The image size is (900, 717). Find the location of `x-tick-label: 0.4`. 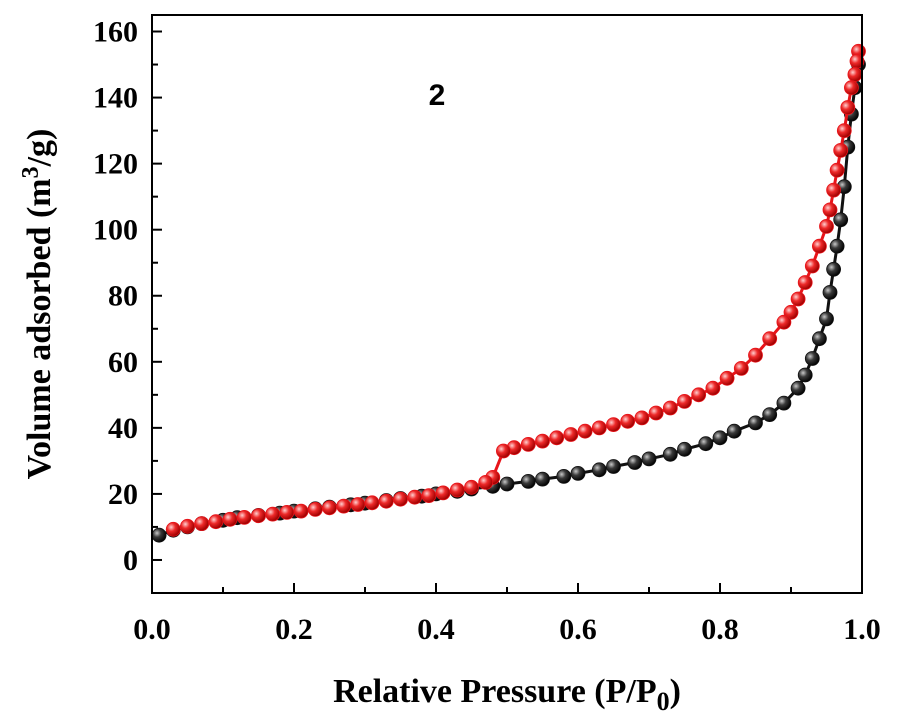

x-tick-label: 0.4 is located at coordinates (436, 629).